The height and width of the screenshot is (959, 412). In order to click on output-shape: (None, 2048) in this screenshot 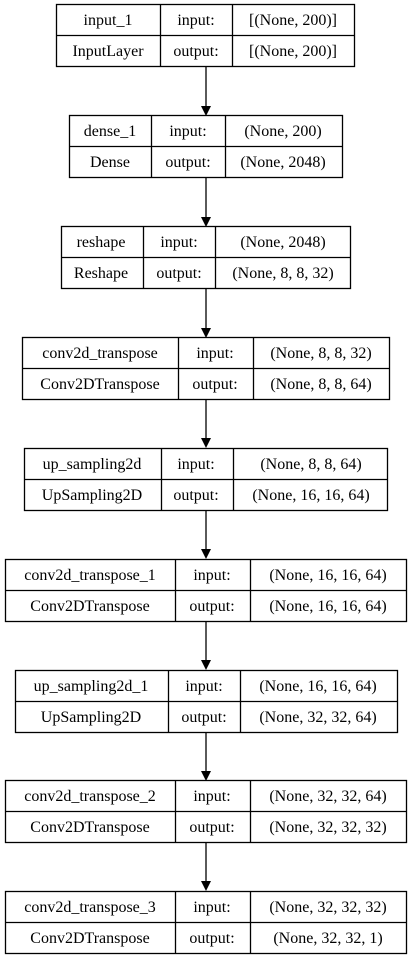, I will do `click(282, 162)`.